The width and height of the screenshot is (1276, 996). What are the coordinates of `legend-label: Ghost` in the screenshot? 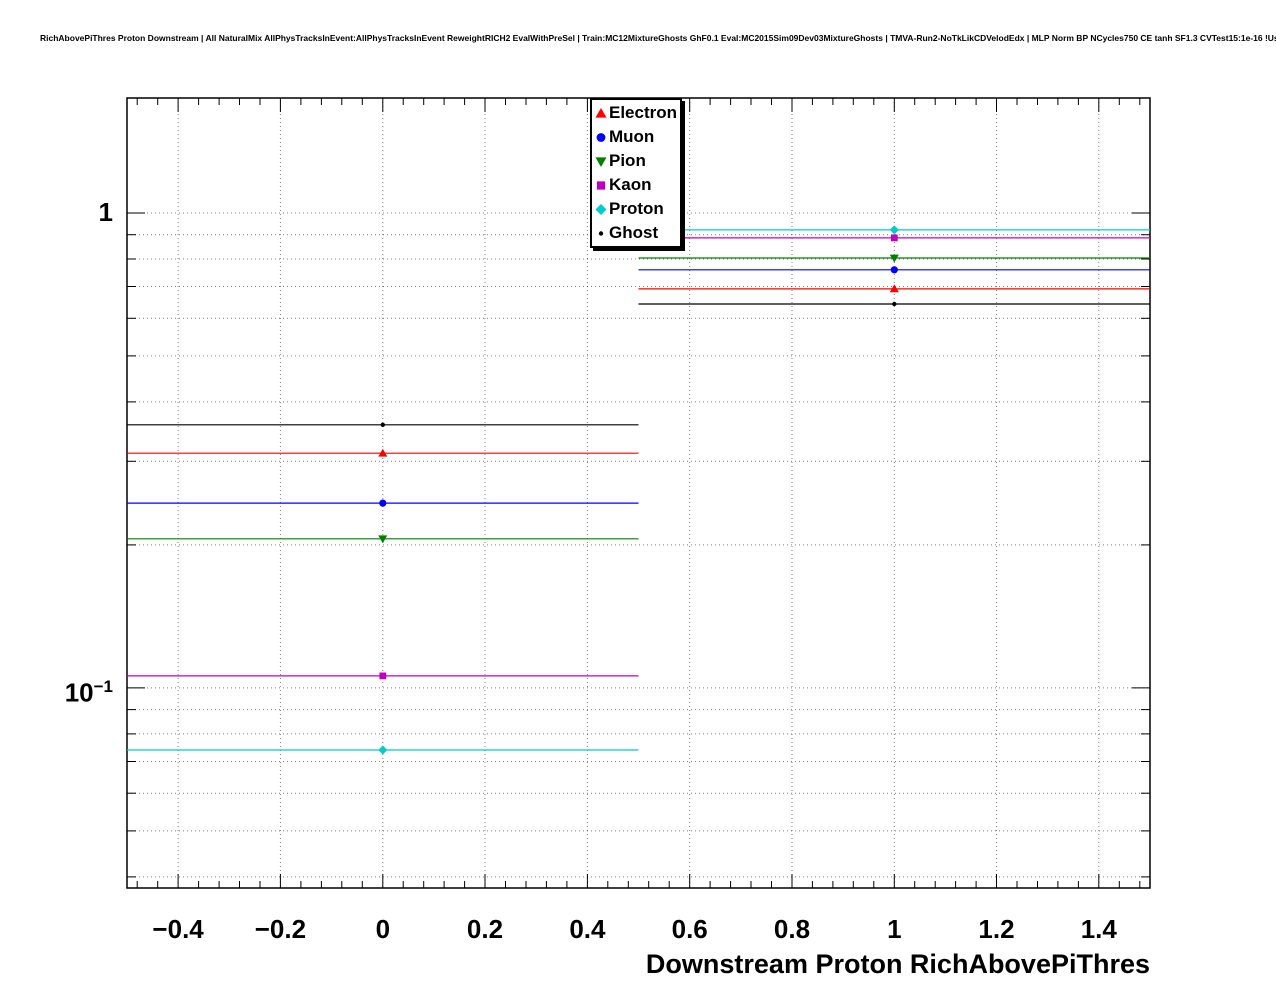 It's located at (634, 232).